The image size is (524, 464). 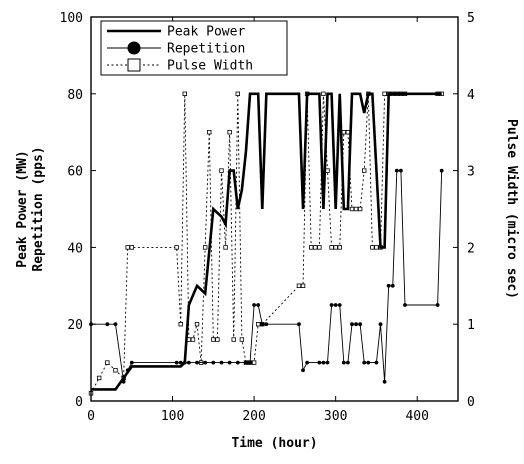 What do you see at coordinates (274, 443) in the screenshot?
I see `x-axis-title: Time (hour)` at bounding box center [274, 443].